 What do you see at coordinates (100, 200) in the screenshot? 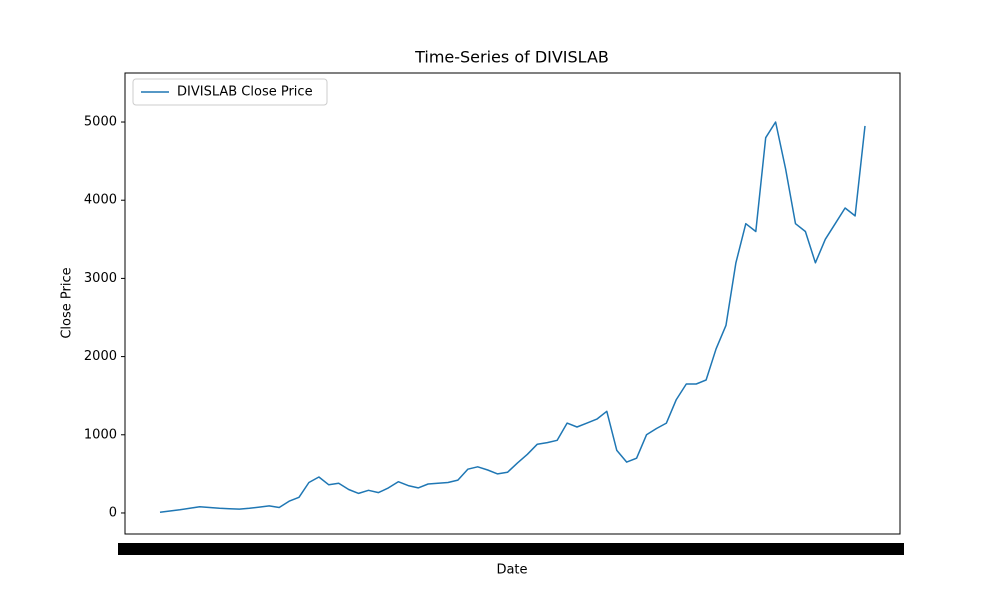
I see `y-tick-label: 4000` at bounding box center [100, 200].